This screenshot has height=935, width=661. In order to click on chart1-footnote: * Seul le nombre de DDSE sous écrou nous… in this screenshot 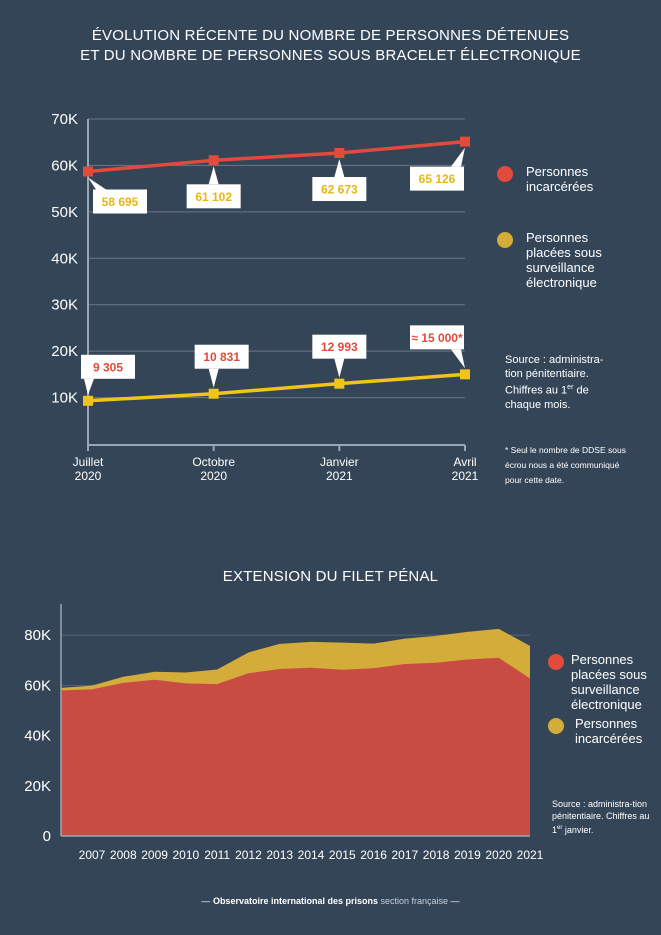, I will do `click(565, 465)`.